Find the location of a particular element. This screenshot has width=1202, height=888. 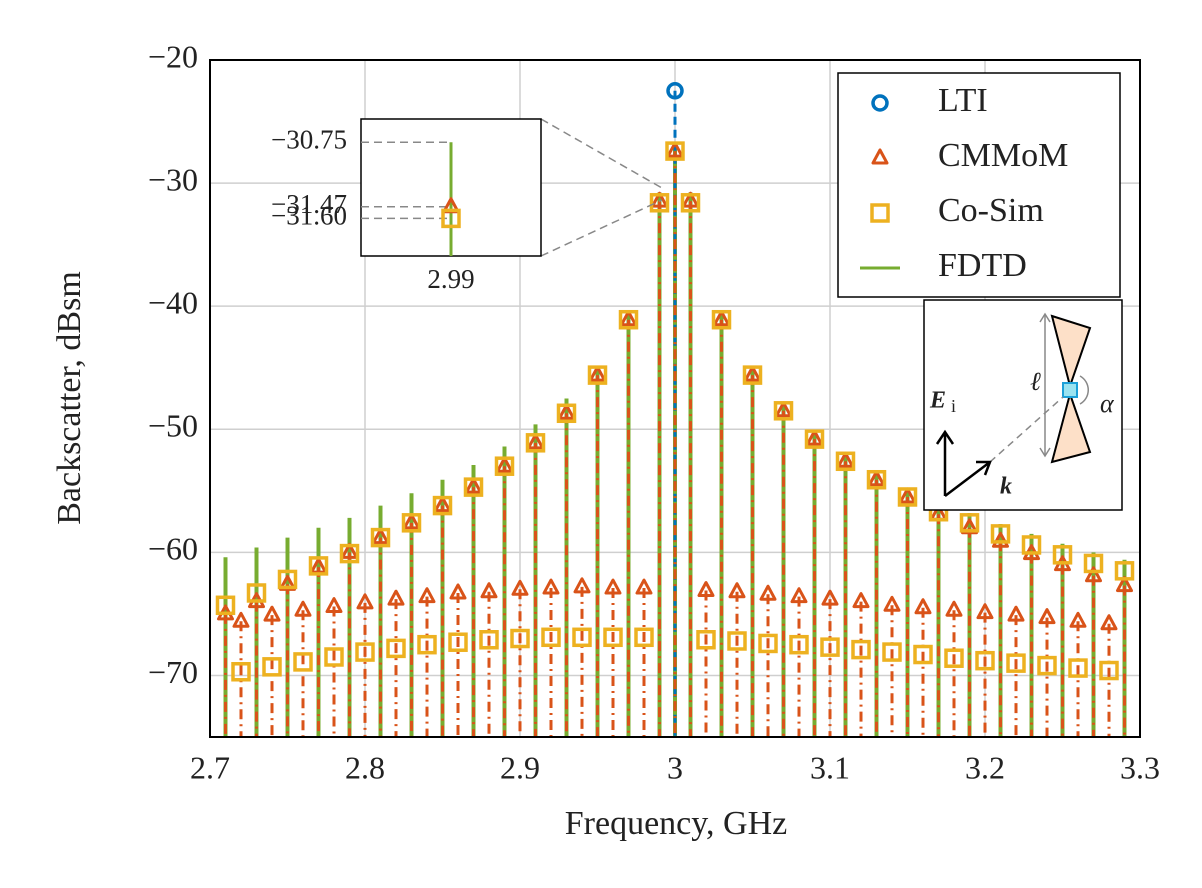

y-tick-label: −50 is located at coordinates (173, 426).